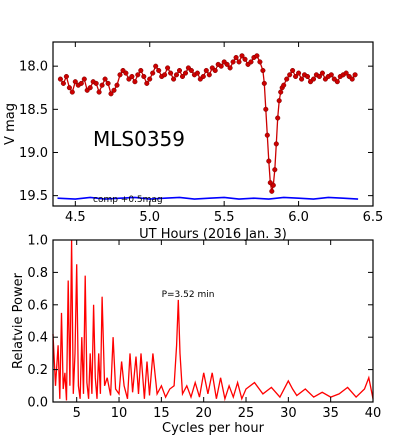 The width and height of the screenshot is (415, 447). What do you see at coordinates (33, 110) in the screenshot?
I see `y-tick-label: 18.5` at bounding box center [33, 110].